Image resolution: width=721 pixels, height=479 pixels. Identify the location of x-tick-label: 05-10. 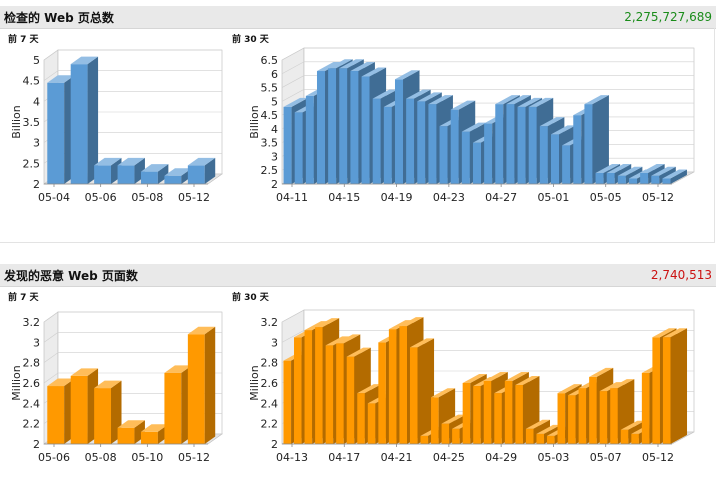
(147, 457).